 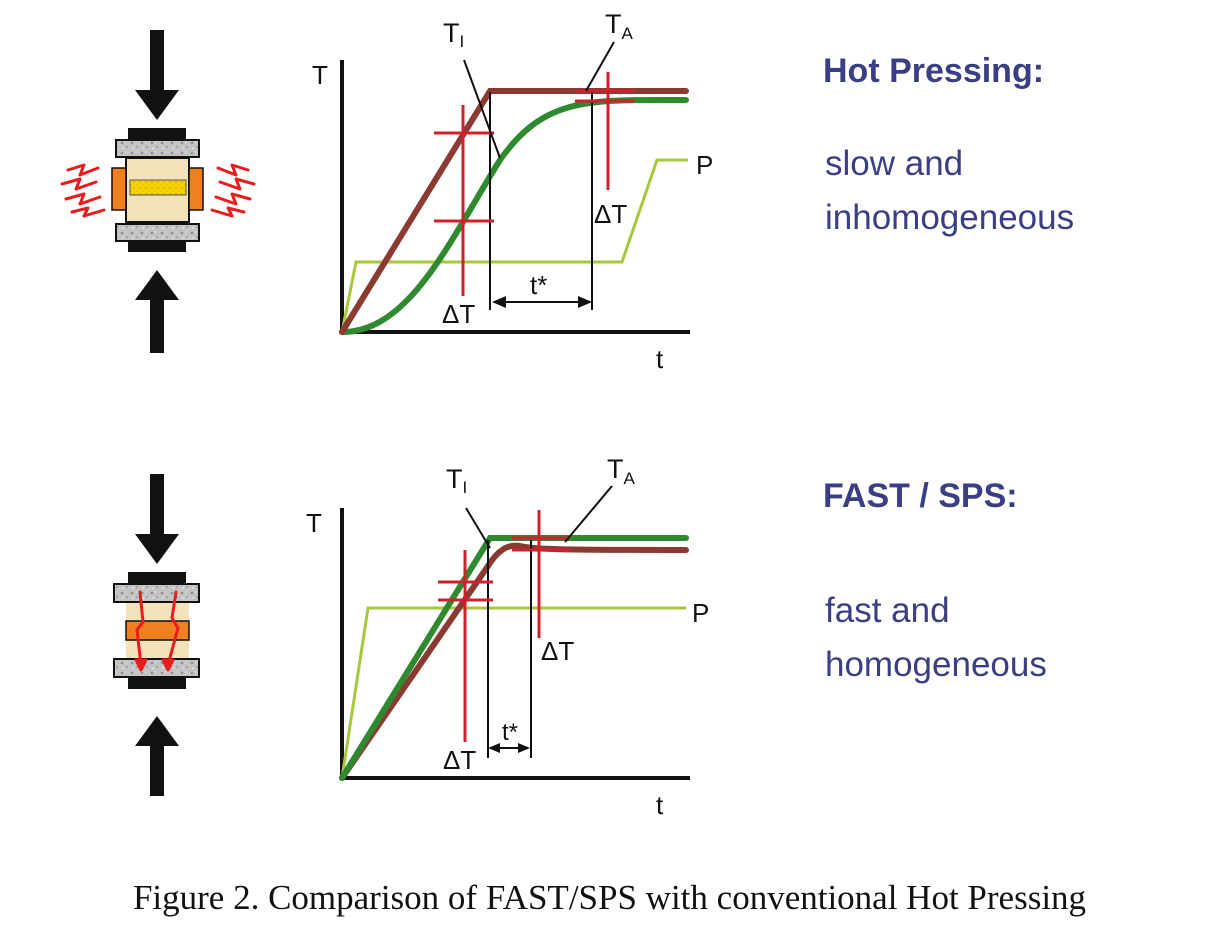 I want to click on hot-pressing-chart: T t P TI TA ΔT ΔT t*, so click(x=512, y=191).